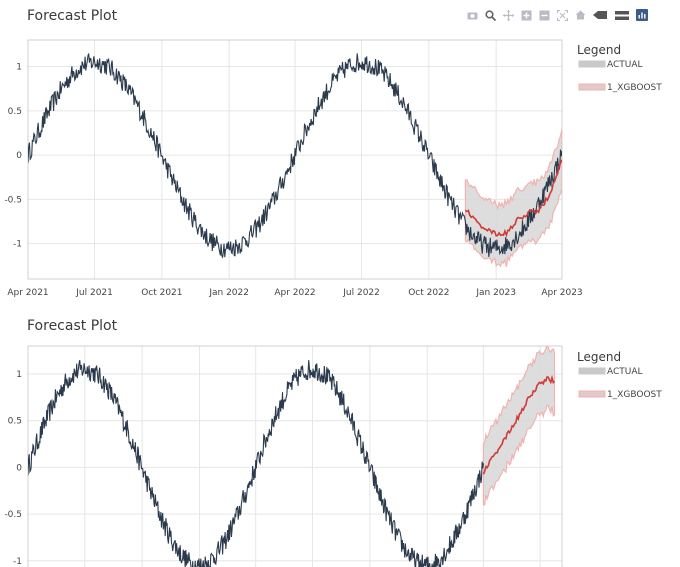  I want to click on x-tick-label: Jul 2022, so click(361, 293).